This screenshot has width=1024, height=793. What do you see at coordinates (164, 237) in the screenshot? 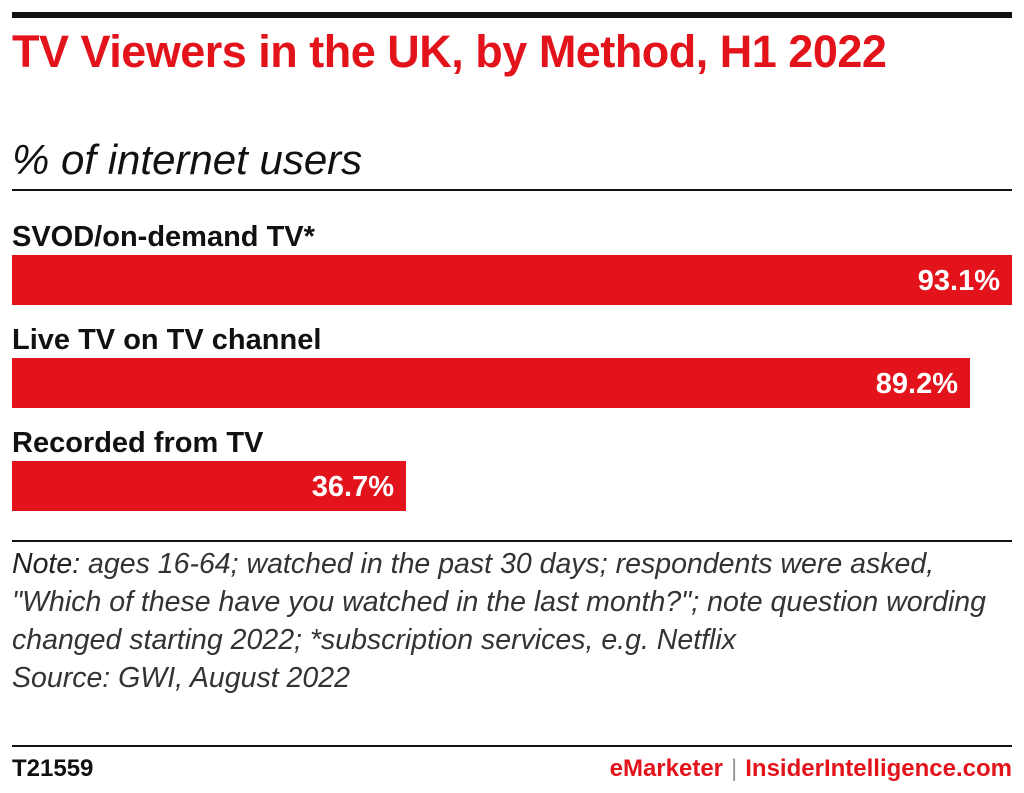
I see `category-label: SVOD/on-demand TV*` at bounding box center [164, 237].